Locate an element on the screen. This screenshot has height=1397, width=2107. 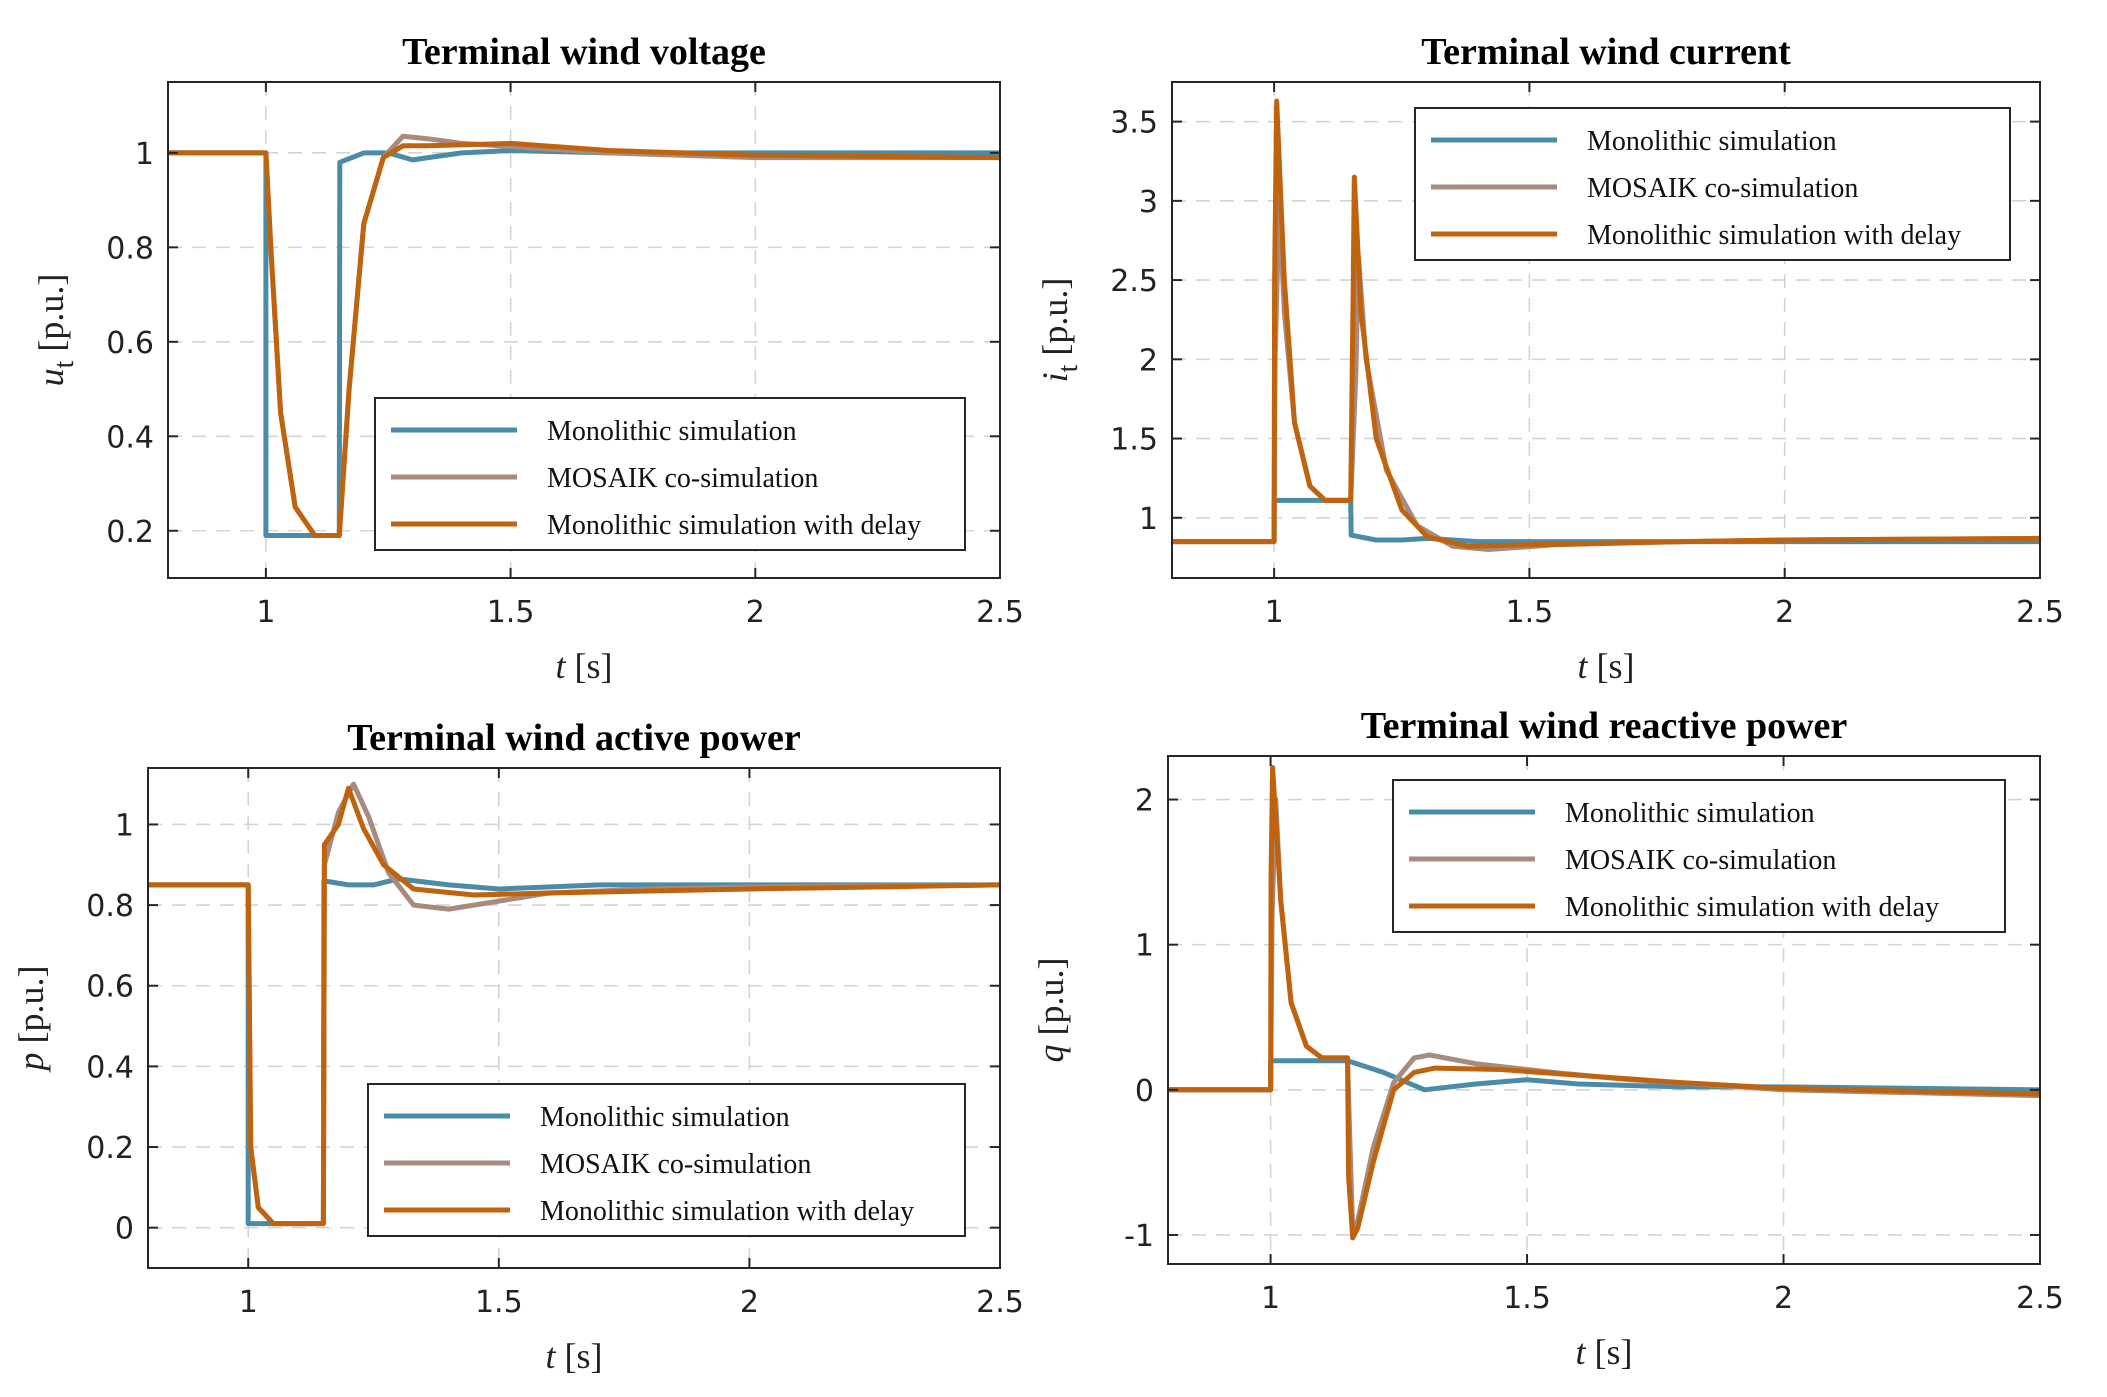
chart-title: Terminal wind voltage is located at coordinates (584, 52).